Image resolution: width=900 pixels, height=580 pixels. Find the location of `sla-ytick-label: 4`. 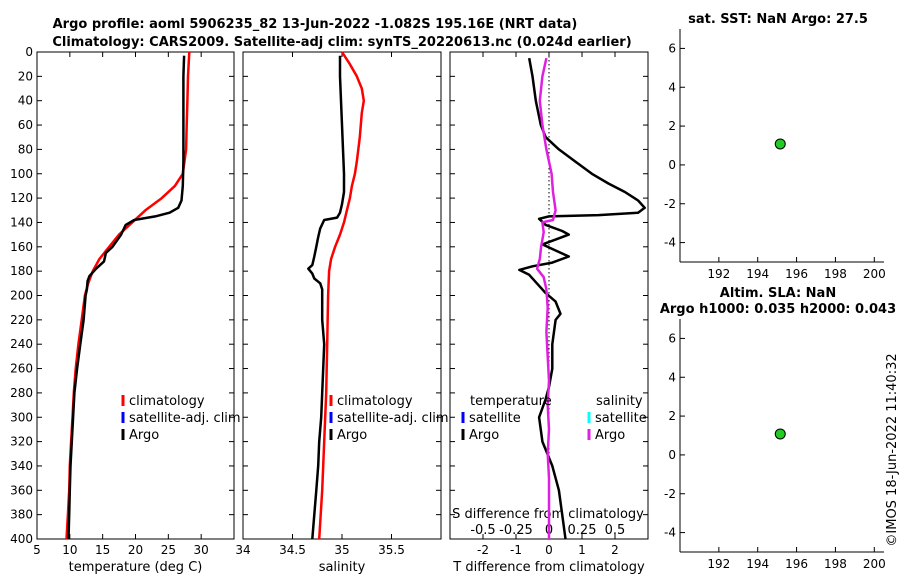

sla-ytick-label: 4 is located at coordinates (672, 377).